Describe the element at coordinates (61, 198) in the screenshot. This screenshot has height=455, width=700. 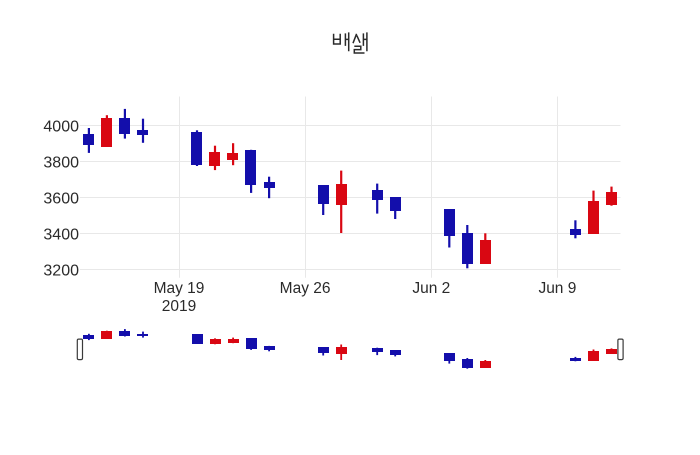
I see `svg-text: 3600` at that location.